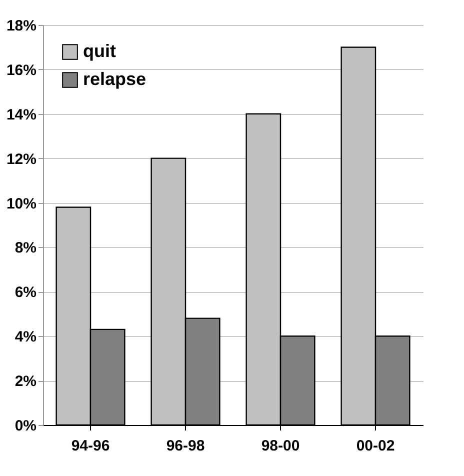 This screenshot has width=464, height=476. Describe the element at coordinates (25, 381) in the screenshot. I see `y-tick-label: 2%` at that location.